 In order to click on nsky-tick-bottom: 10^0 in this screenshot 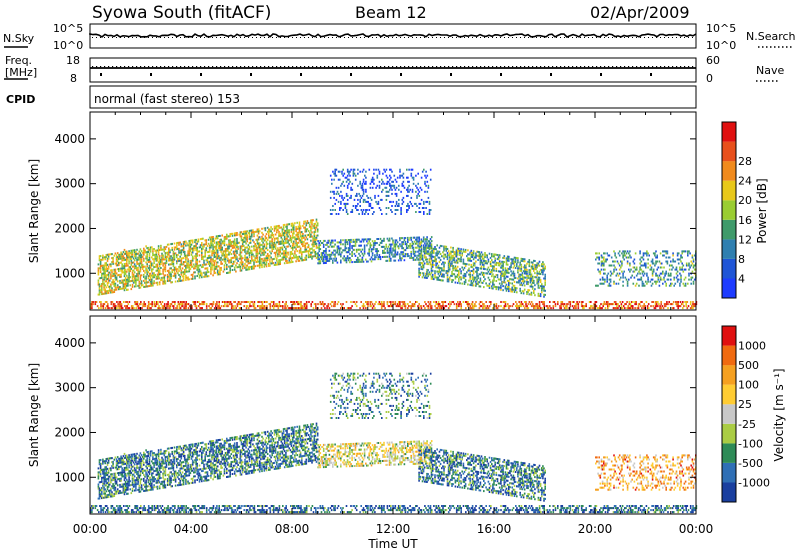, I will do `click(68, 45)`.